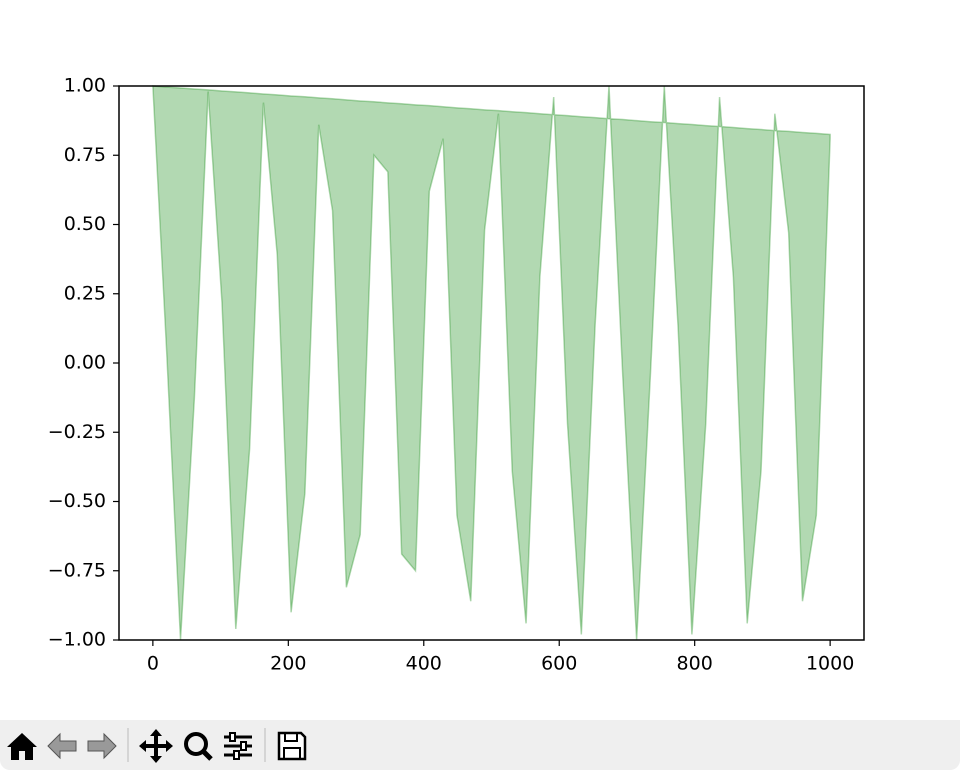 The height and width of the screenshot is (770, 960). What do you see at coordinates (695, 664) in the screenshot?
I see `x-tick-label: 800` at bounding box center [695, 664].